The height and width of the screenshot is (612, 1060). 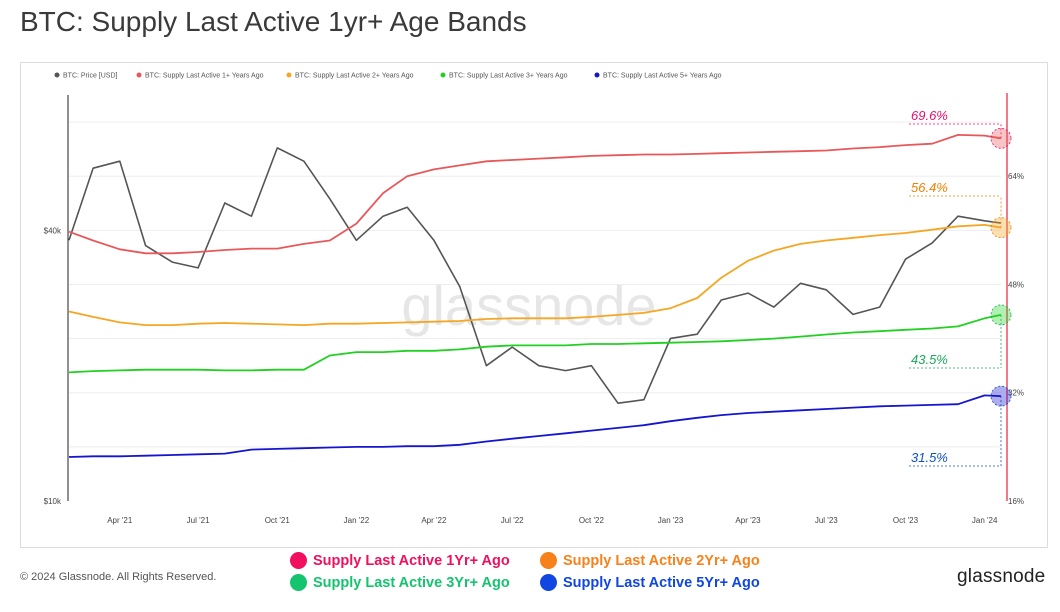 What do you see at coordinates (662, 76) in the screenshot?
I see `legend-label-4: BTC: Supply Last Active 5+ Years Ago` at bounding box center [662, 76].